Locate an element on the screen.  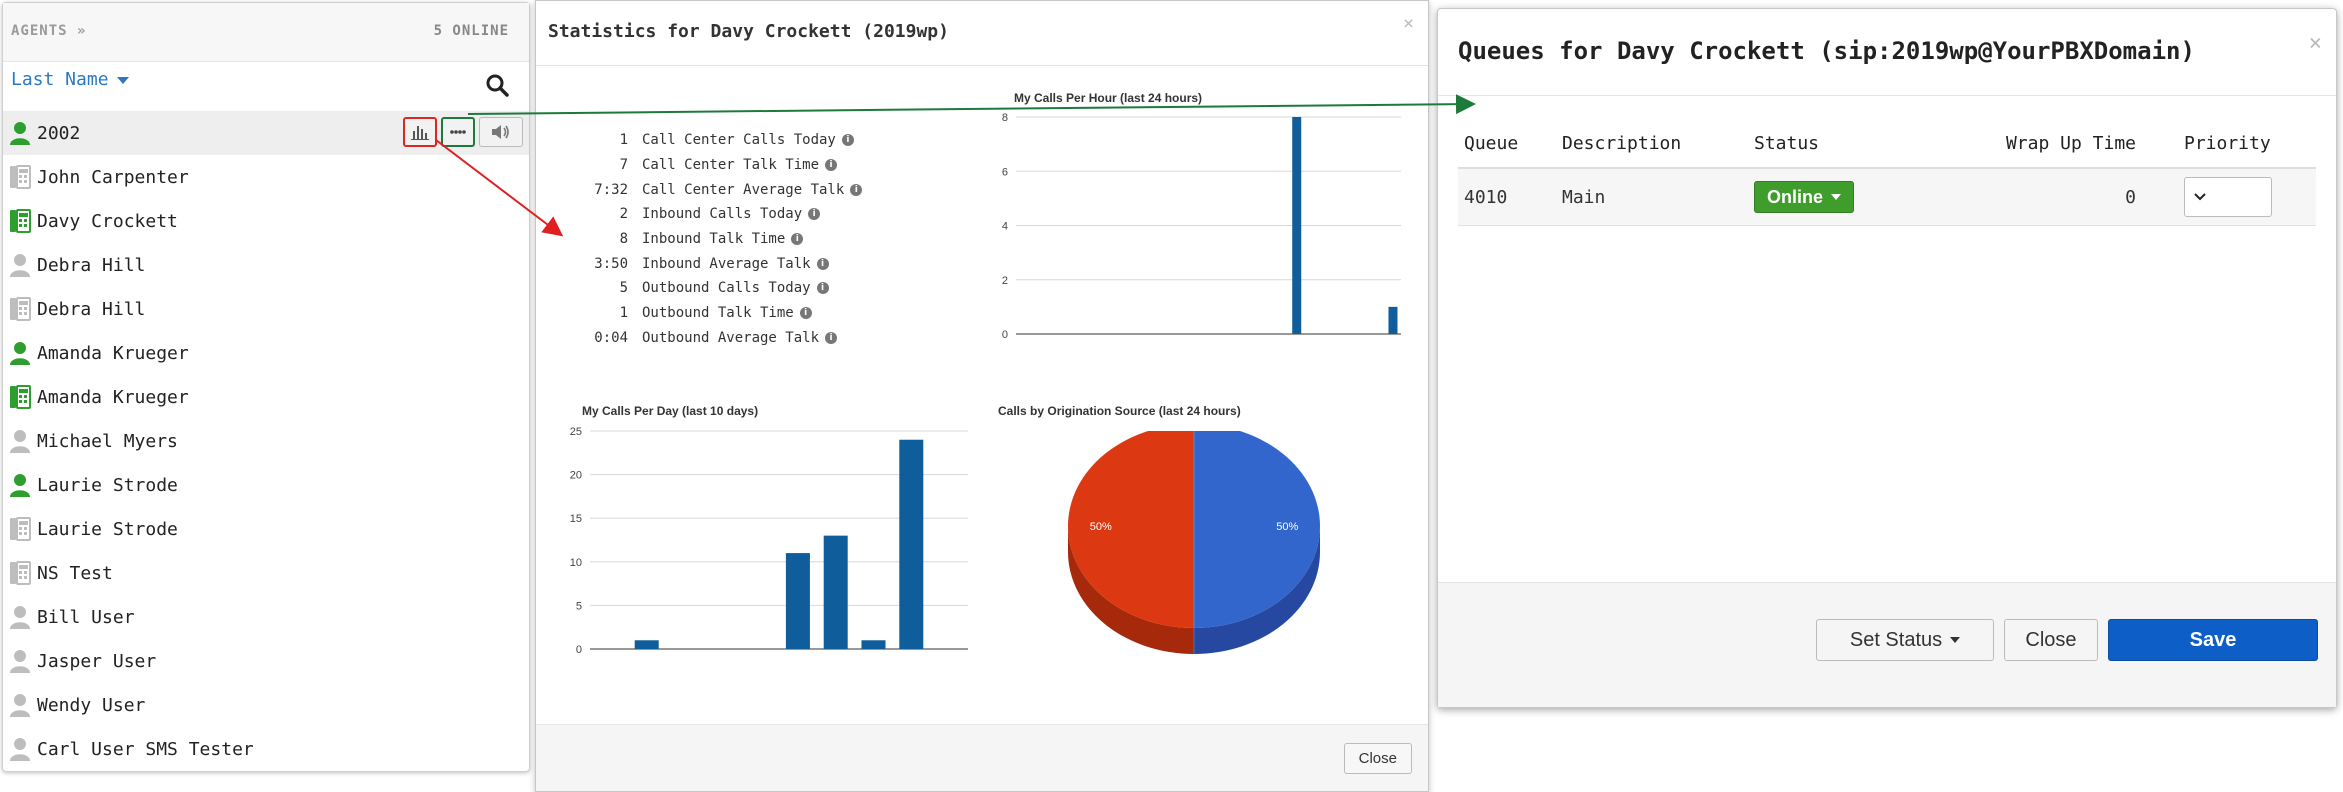
agent-row: Michael Myers is located at coordinates (266, 441).